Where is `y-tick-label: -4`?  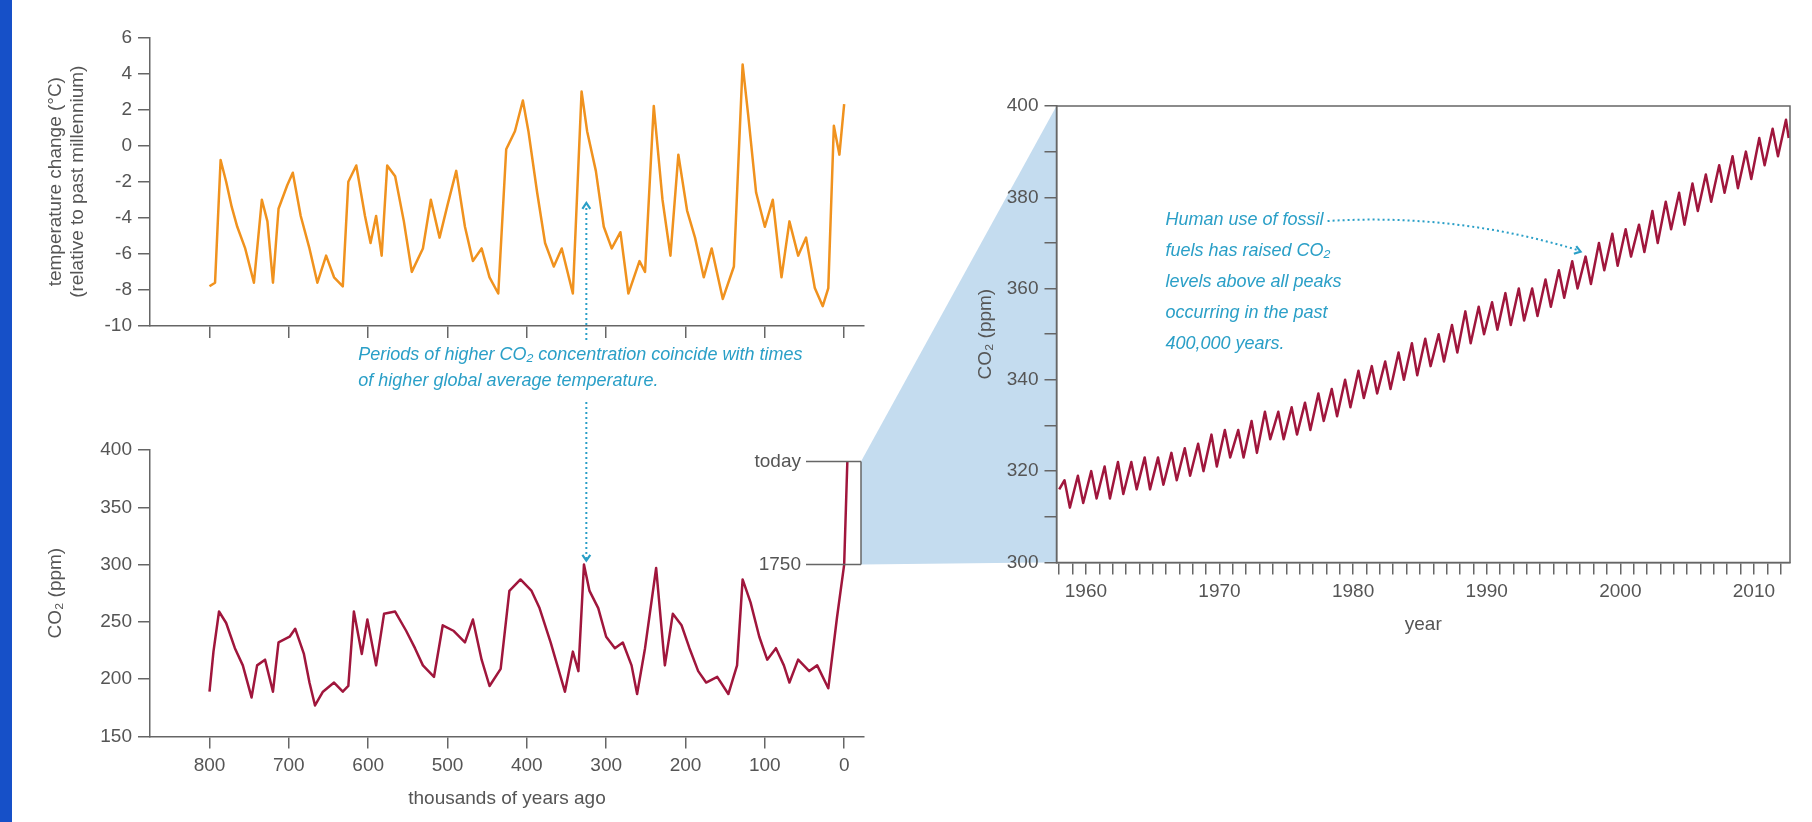
y-tick-label: -4 is located at coordinates (124, 217).